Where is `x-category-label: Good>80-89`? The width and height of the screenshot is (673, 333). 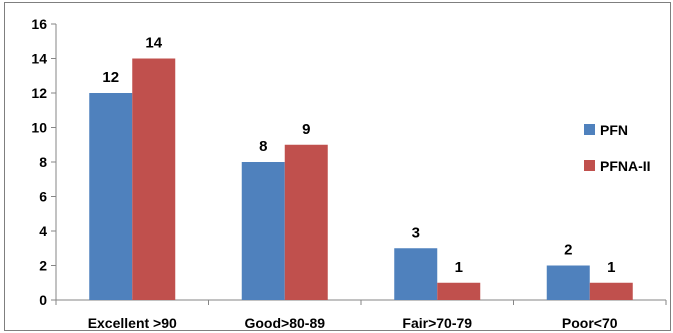 x-category-label: Good>80-89 is located at coordinates (284, 323).